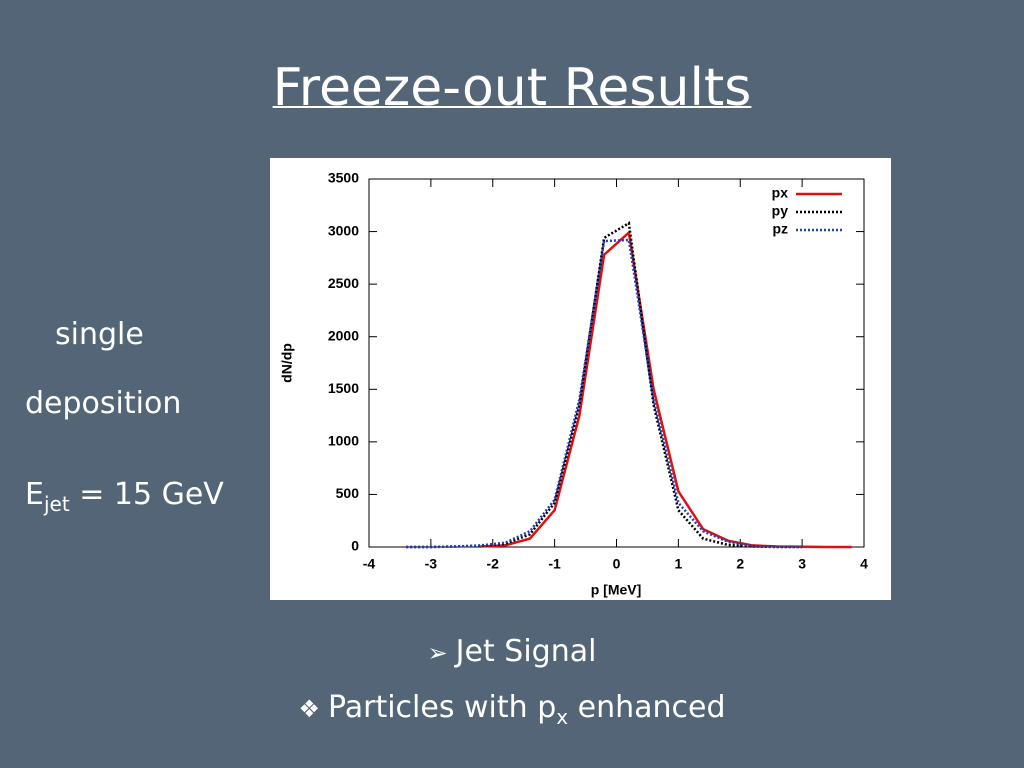 The image size is (1024, 768). I want to click on x-tick-label: -2, so click(493, 564).